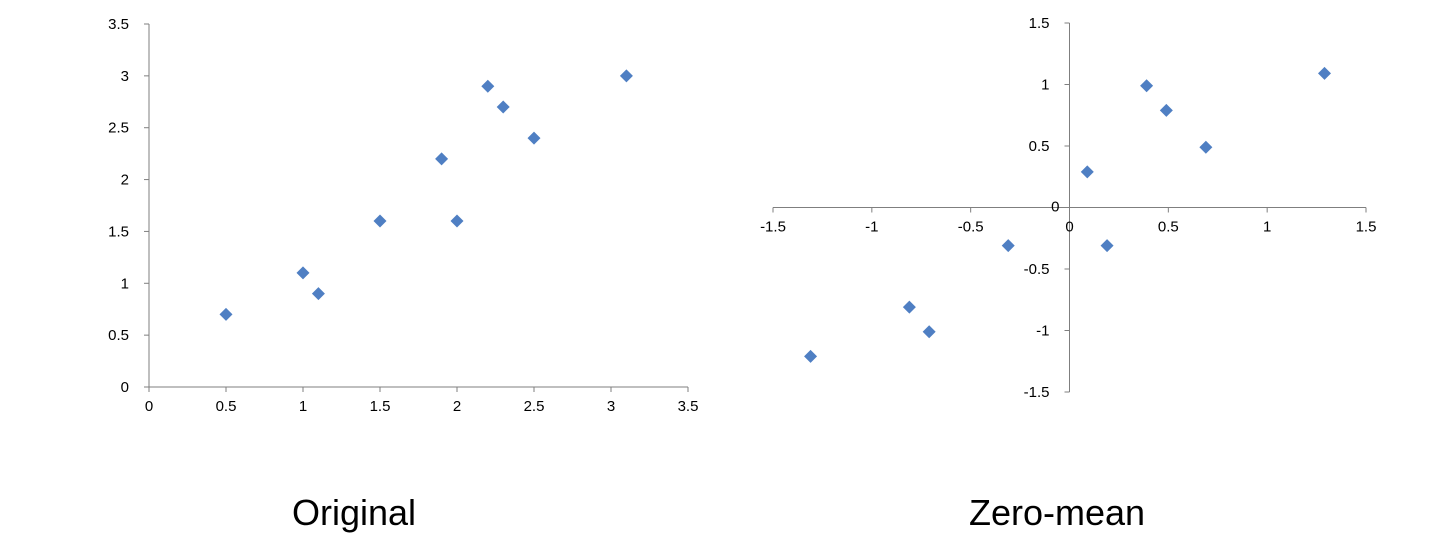  What do you see at coordinates (1042, 331) in the screenshot?
I see `y-tick-label: -1` at bounding box center [1042, 331].